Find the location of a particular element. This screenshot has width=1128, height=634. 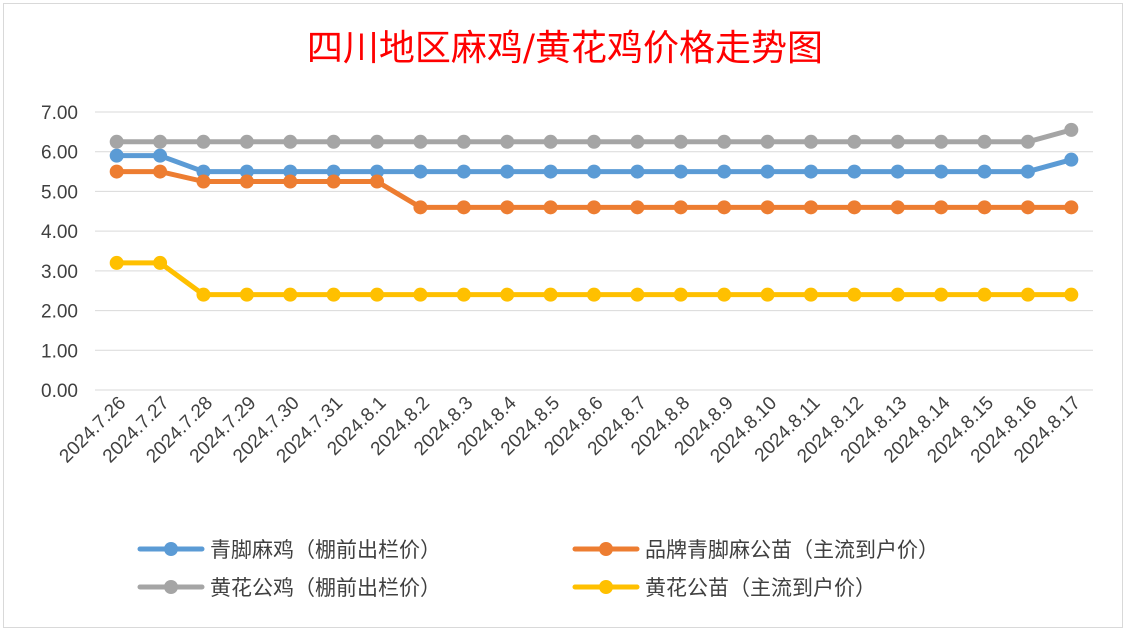

legend-label: 黄花公苗（主流到户价） is located at coordinates (760, 588).